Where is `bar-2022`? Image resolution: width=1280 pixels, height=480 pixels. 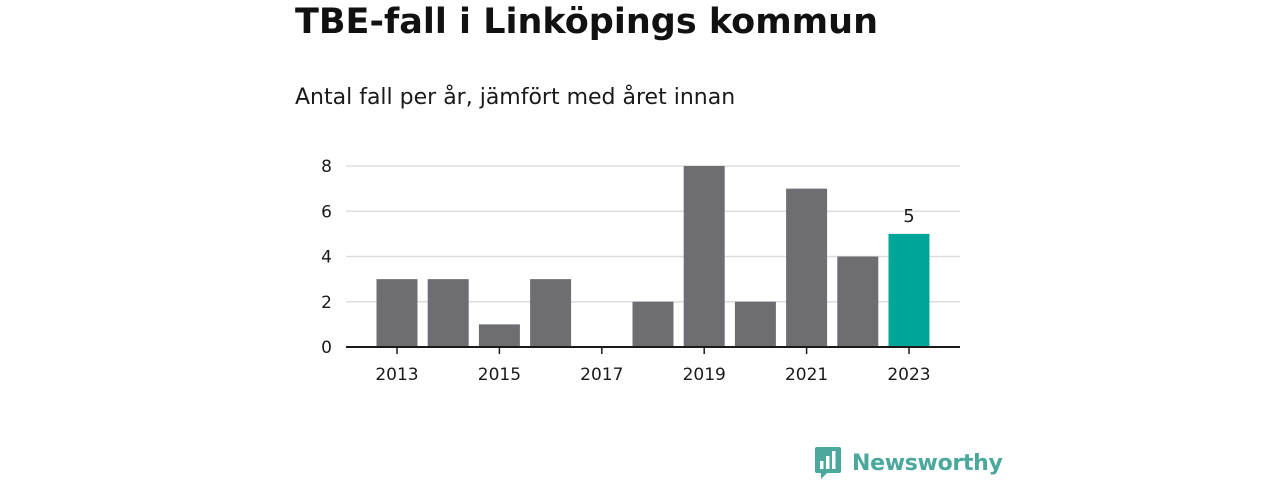 bar-2022 is located at coordinates (858, 301).